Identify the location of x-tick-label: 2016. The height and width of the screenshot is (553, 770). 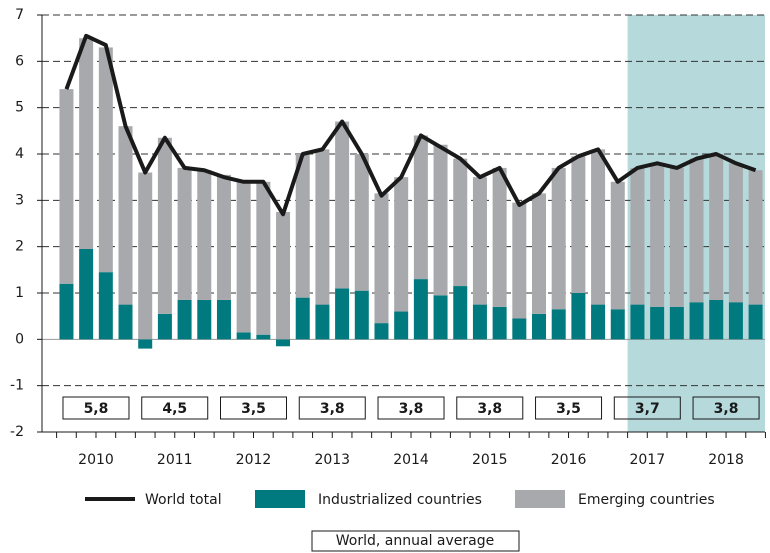
(569, 460).